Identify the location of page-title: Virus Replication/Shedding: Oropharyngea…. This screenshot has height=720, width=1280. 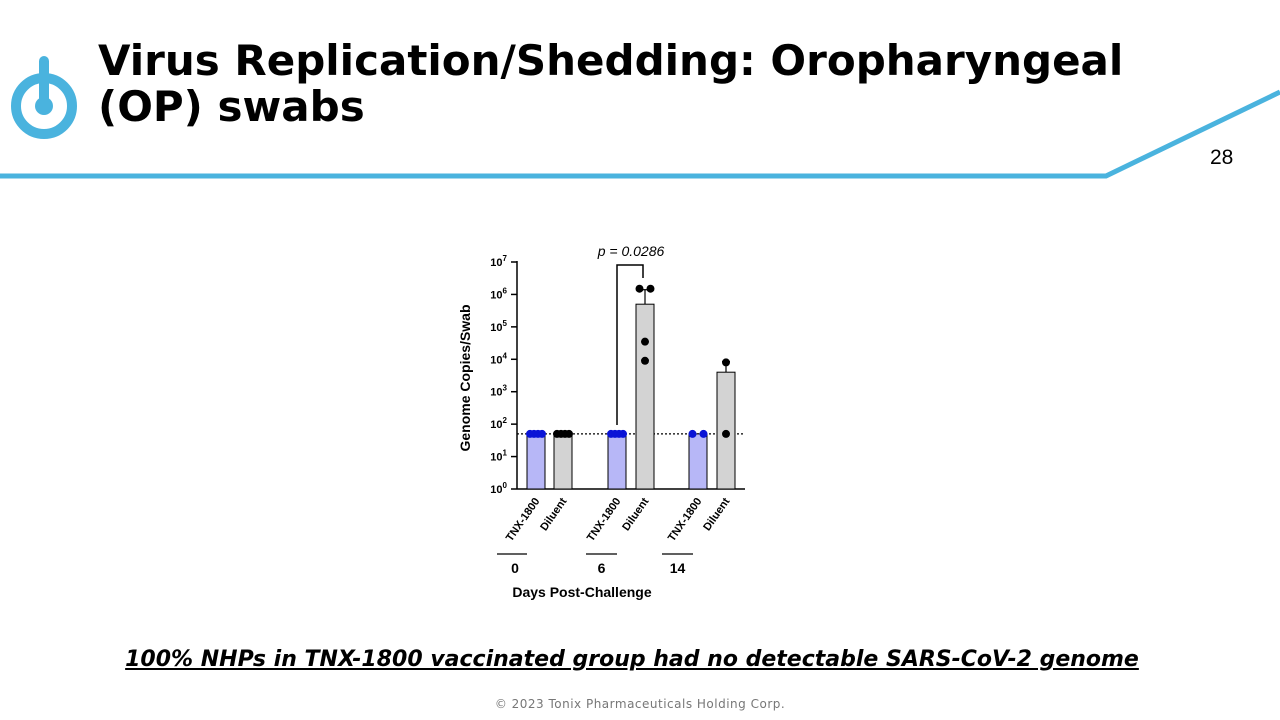
(648, 84).